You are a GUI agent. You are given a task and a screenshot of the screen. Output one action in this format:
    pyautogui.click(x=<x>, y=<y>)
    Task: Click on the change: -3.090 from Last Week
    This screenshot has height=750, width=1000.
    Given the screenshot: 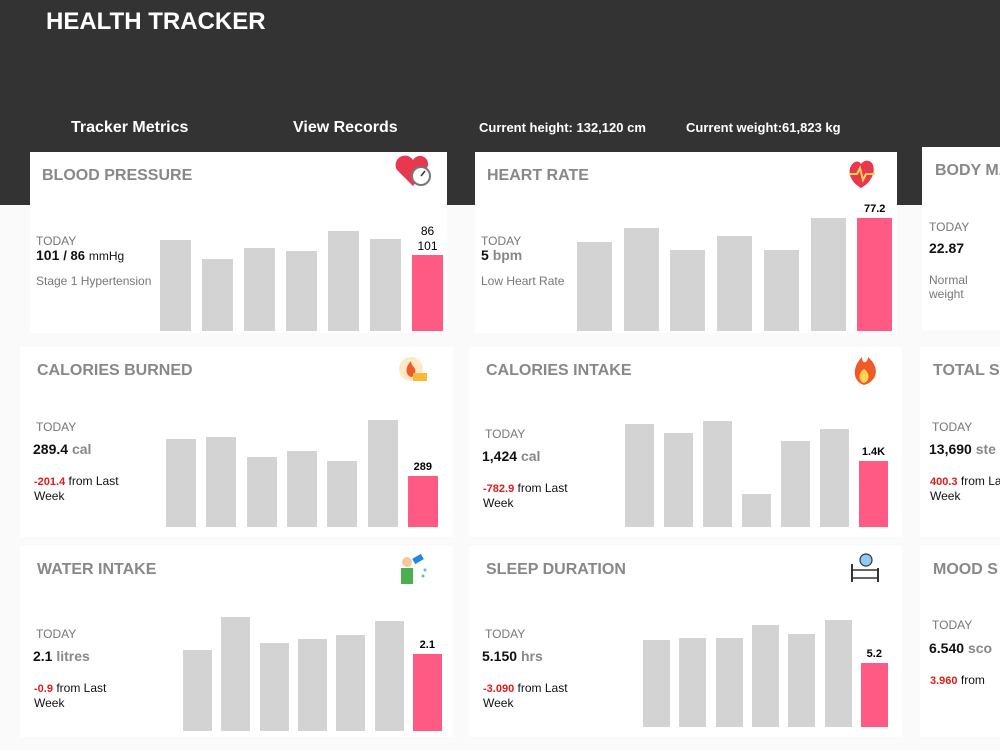 What is the action you would take?
    pyautogui.click(x=535, y=695)
    